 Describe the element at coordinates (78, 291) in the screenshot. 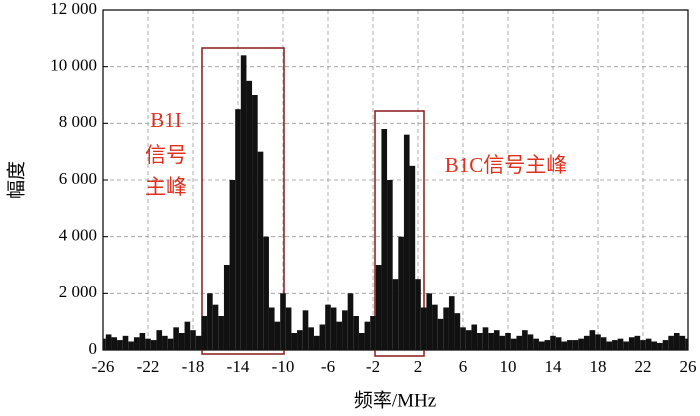

I see `y-tick-label: 2 000` at that location.